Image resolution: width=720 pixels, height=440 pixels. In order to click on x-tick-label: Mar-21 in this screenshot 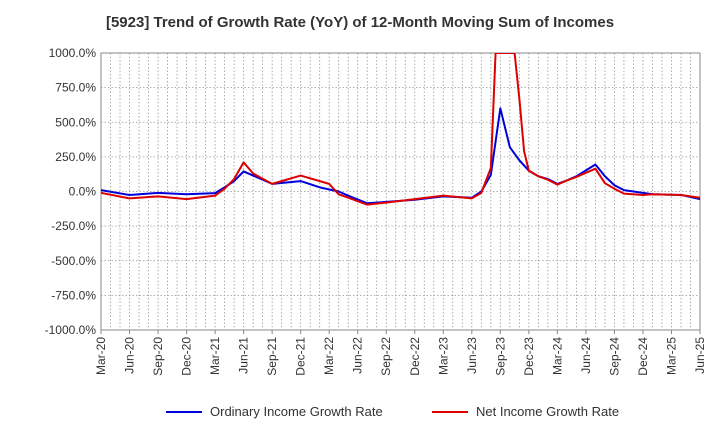, I will do `click(215, 356)`.